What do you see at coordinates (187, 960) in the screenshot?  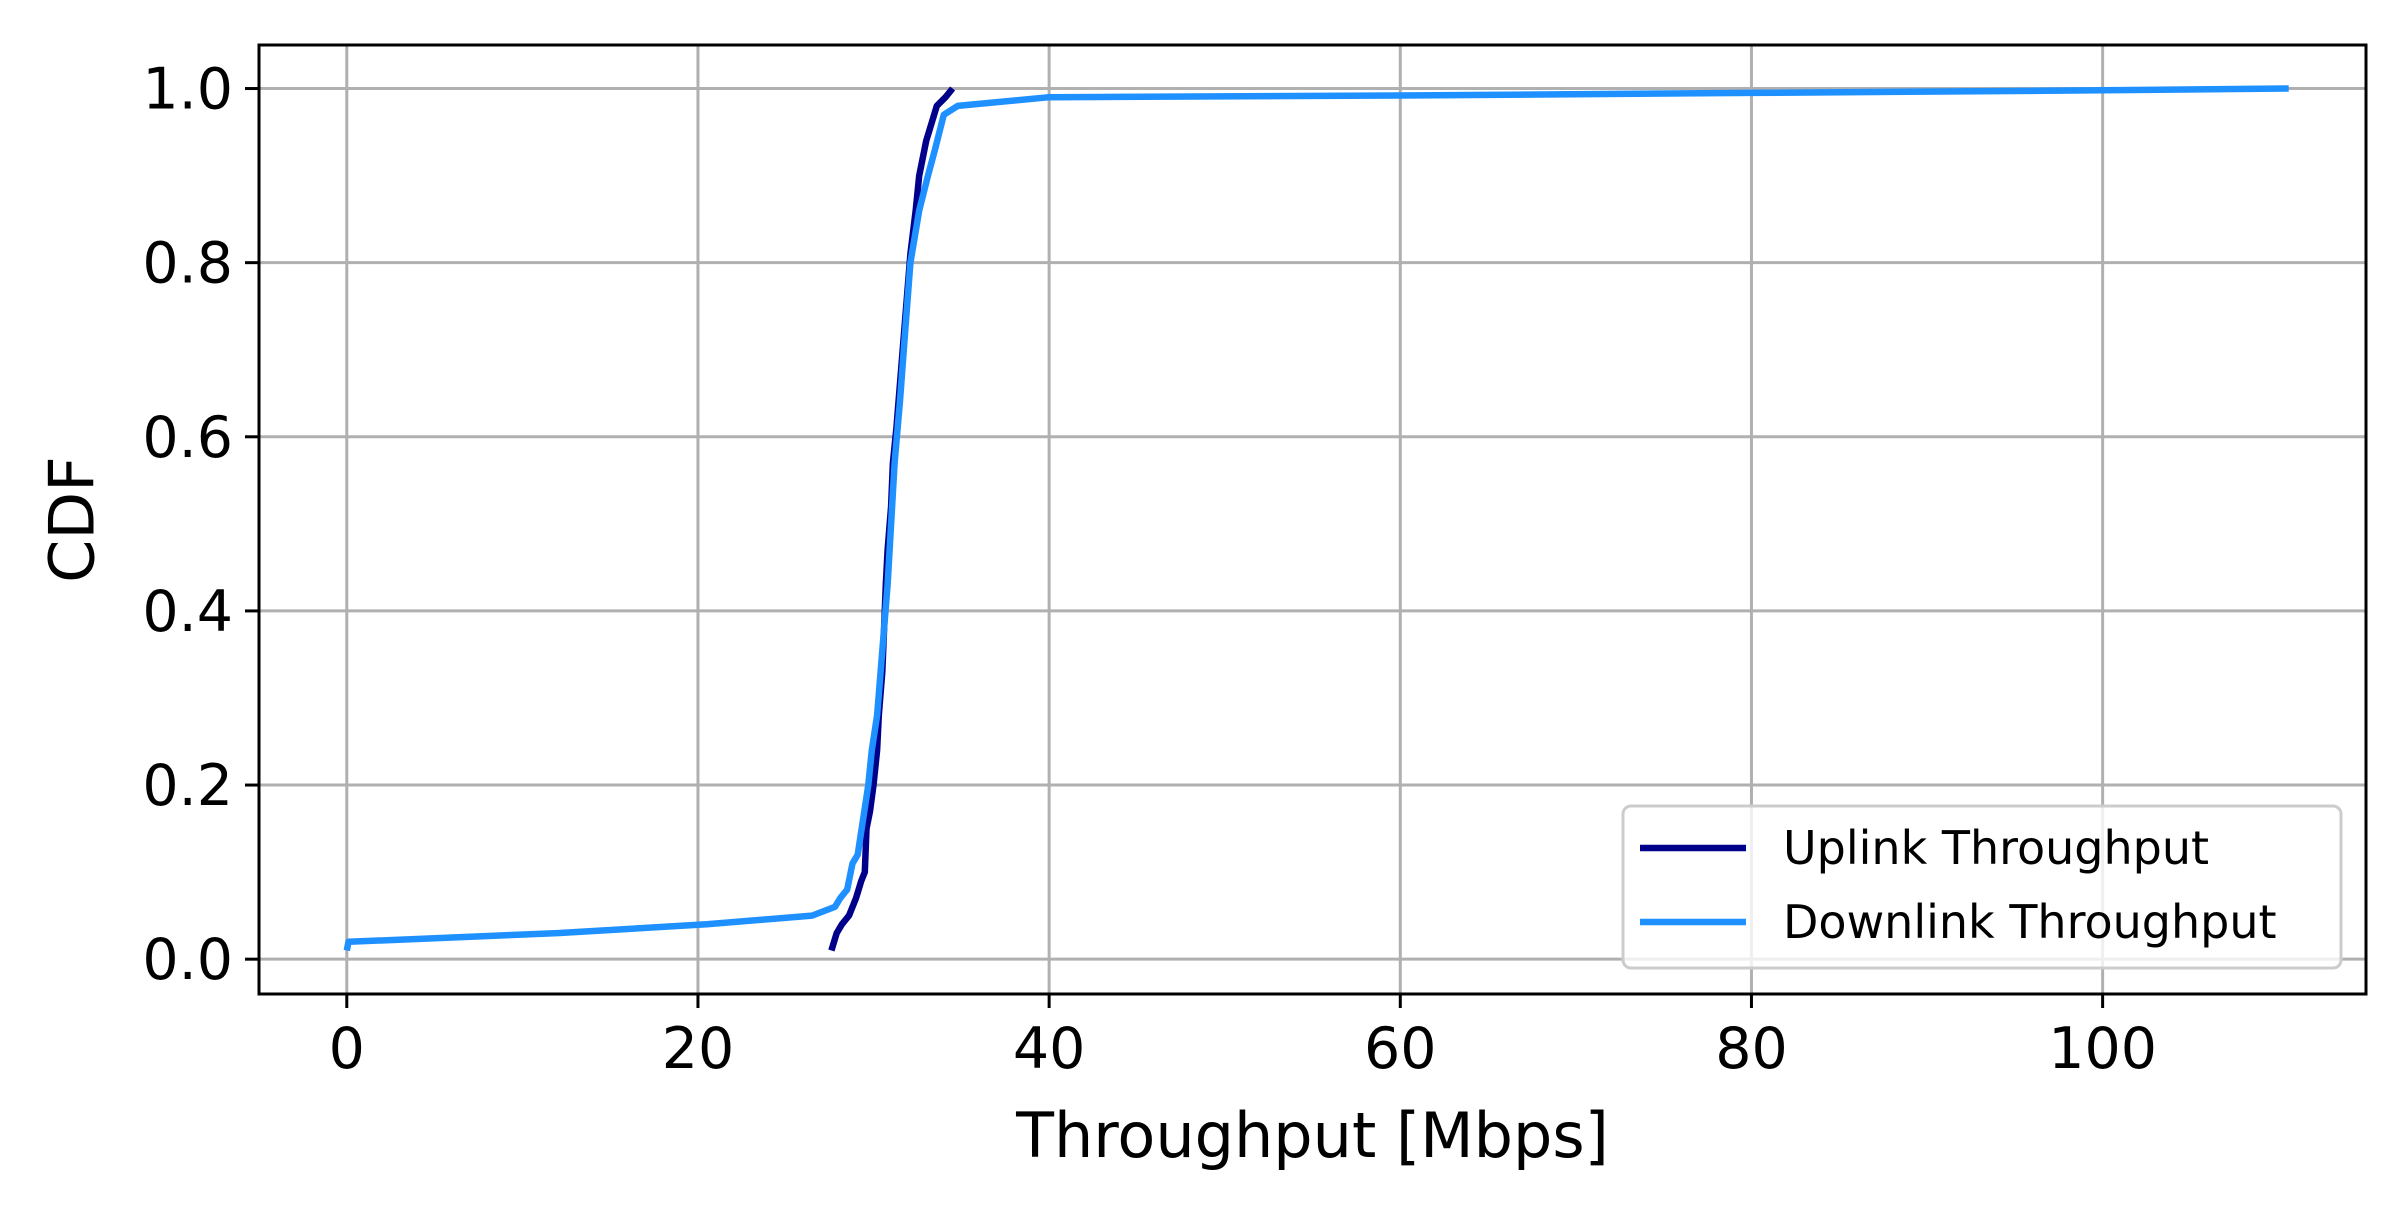 I see `y-tick-label: 0.0` at bounding box center [187, 960].